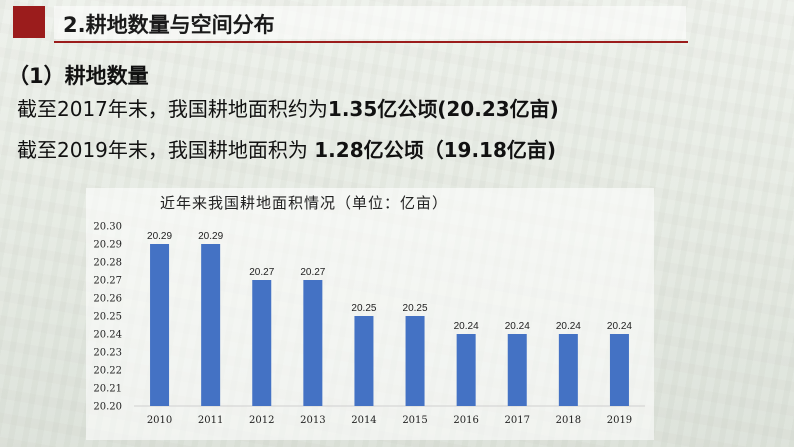 The width and height of the screenshot is (794, 447). What do you see at coordinates (107, 371) in the screenshot?
I see `y-tick-label: 20.22` at bounding box center [107, 371].